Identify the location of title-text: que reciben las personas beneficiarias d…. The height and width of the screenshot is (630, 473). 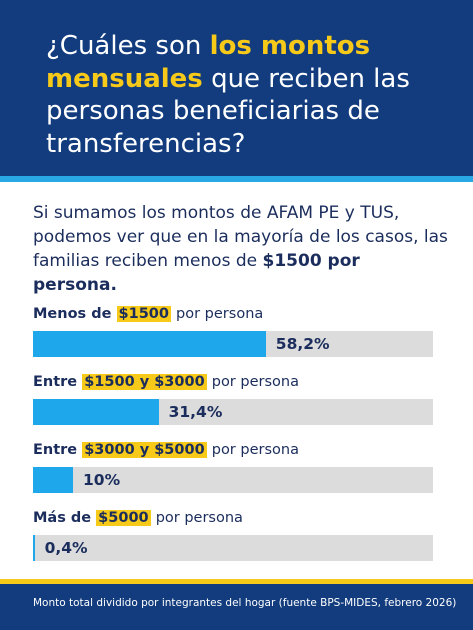
(228, 111).